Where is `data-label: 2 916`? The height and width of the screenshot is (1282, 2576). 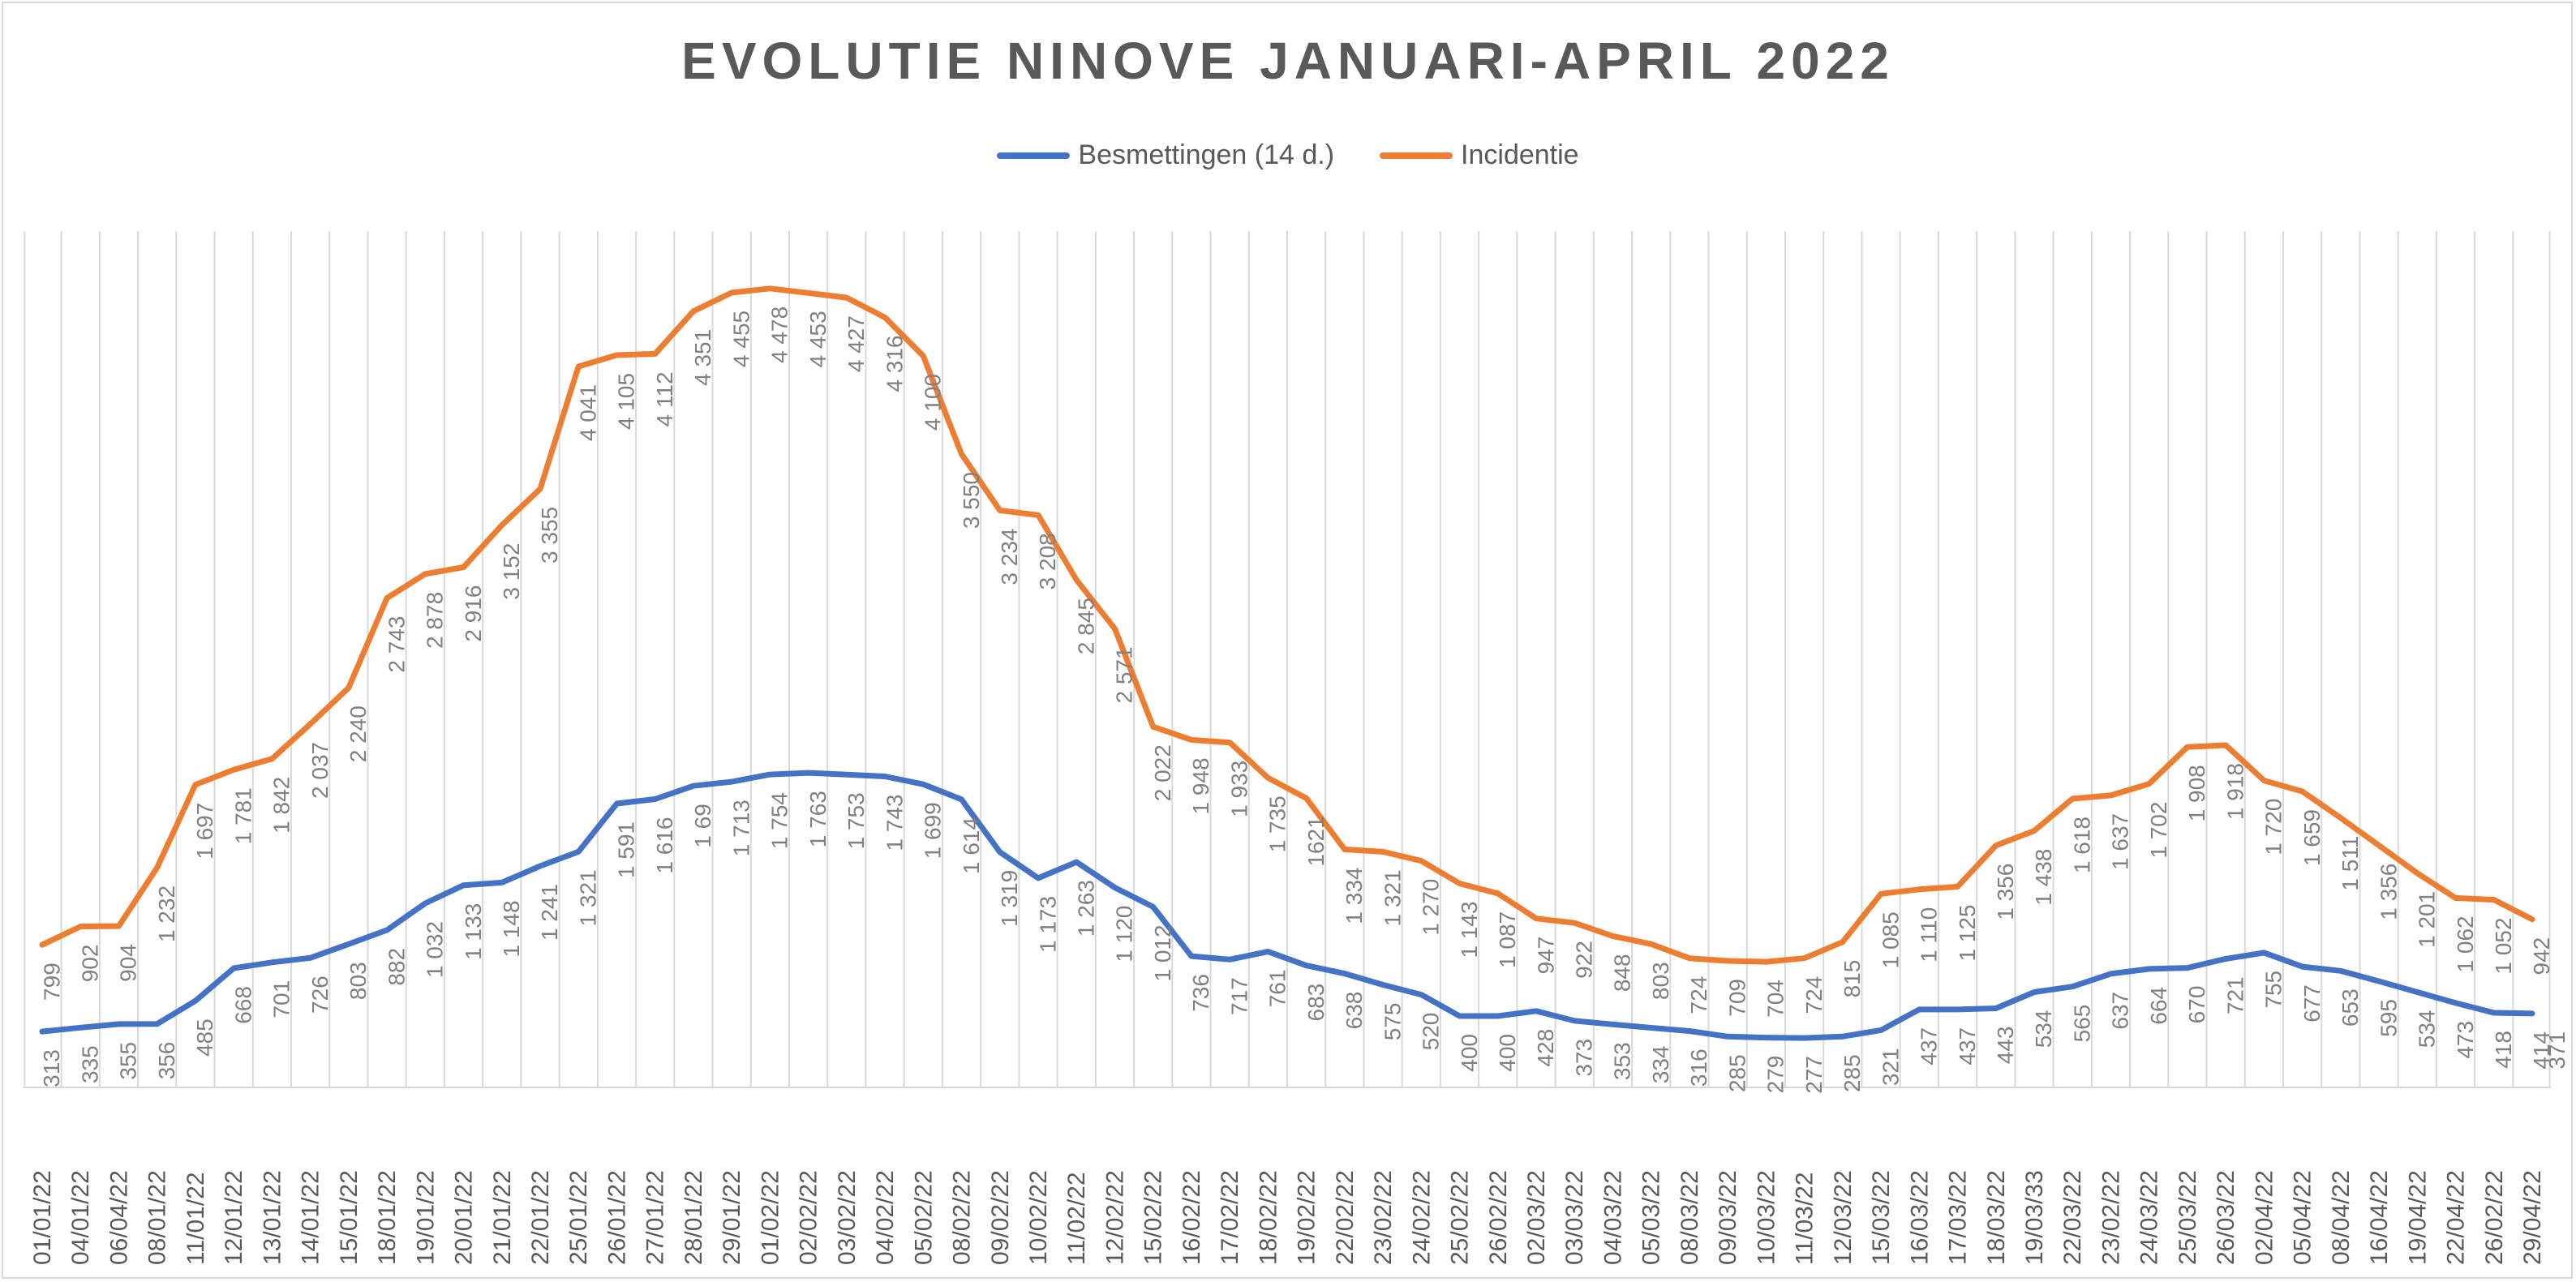
data-label: 2 916 is located at coordinates (473, 613).